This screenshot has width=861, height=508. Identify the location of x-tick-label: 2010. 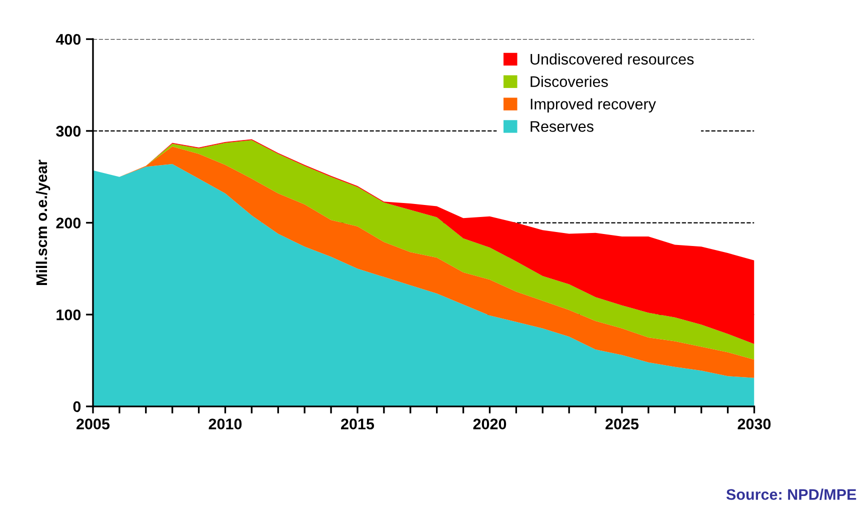
(225, 424).